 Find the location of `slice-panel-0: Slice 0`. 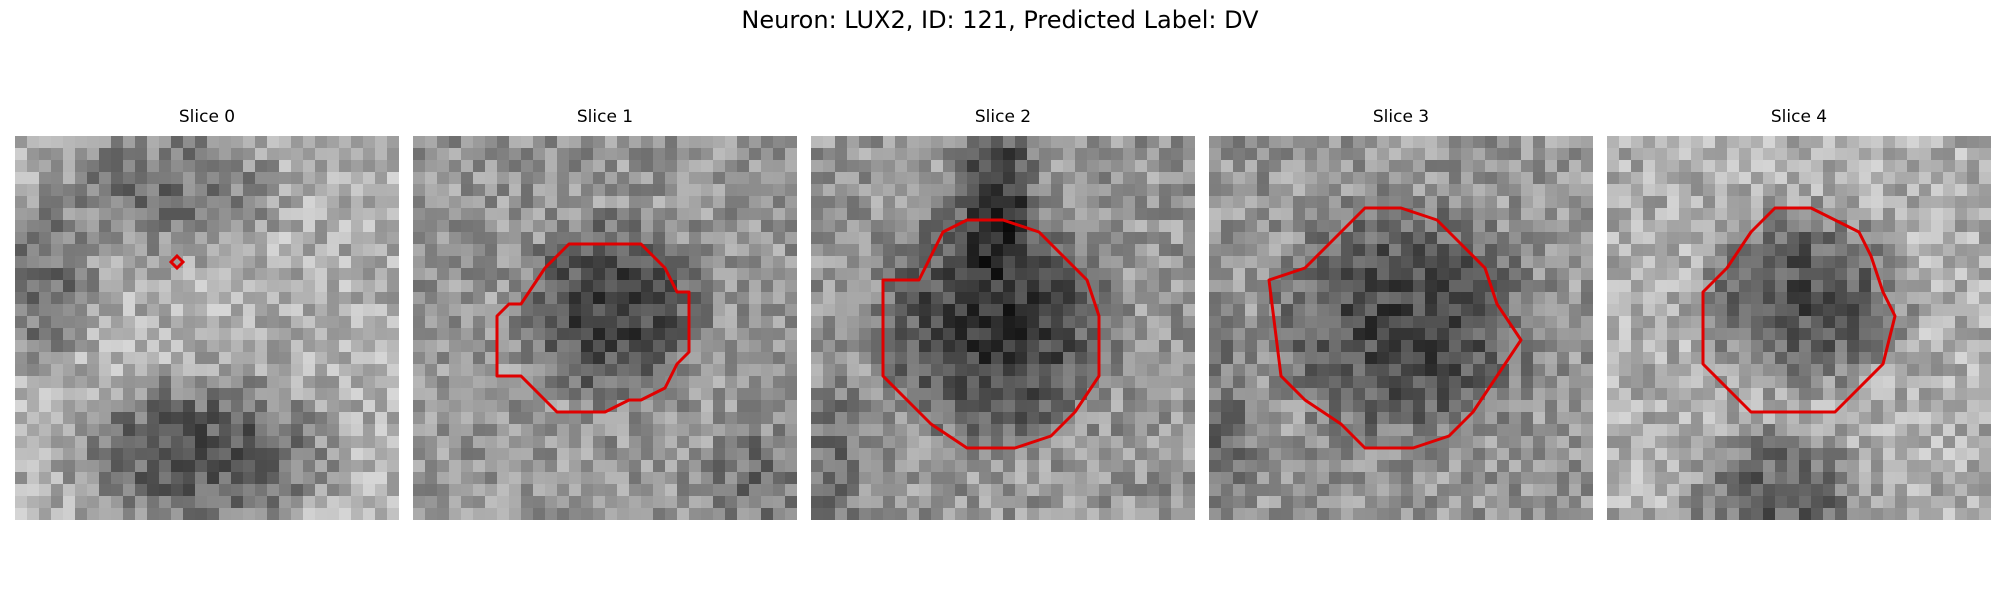

slice-panel-0: Slice 0 is located at coordinates (207, 319).